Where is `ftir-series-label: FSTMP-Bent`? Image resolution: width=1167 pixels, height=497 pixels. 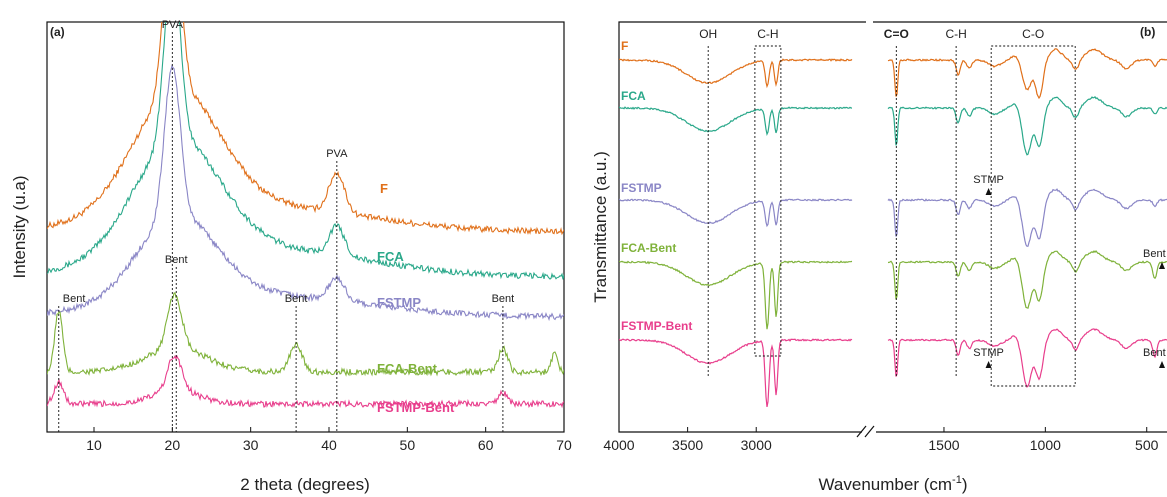
ftir-series-label: FSTMP-Bent is located at coordinates (656, 326).